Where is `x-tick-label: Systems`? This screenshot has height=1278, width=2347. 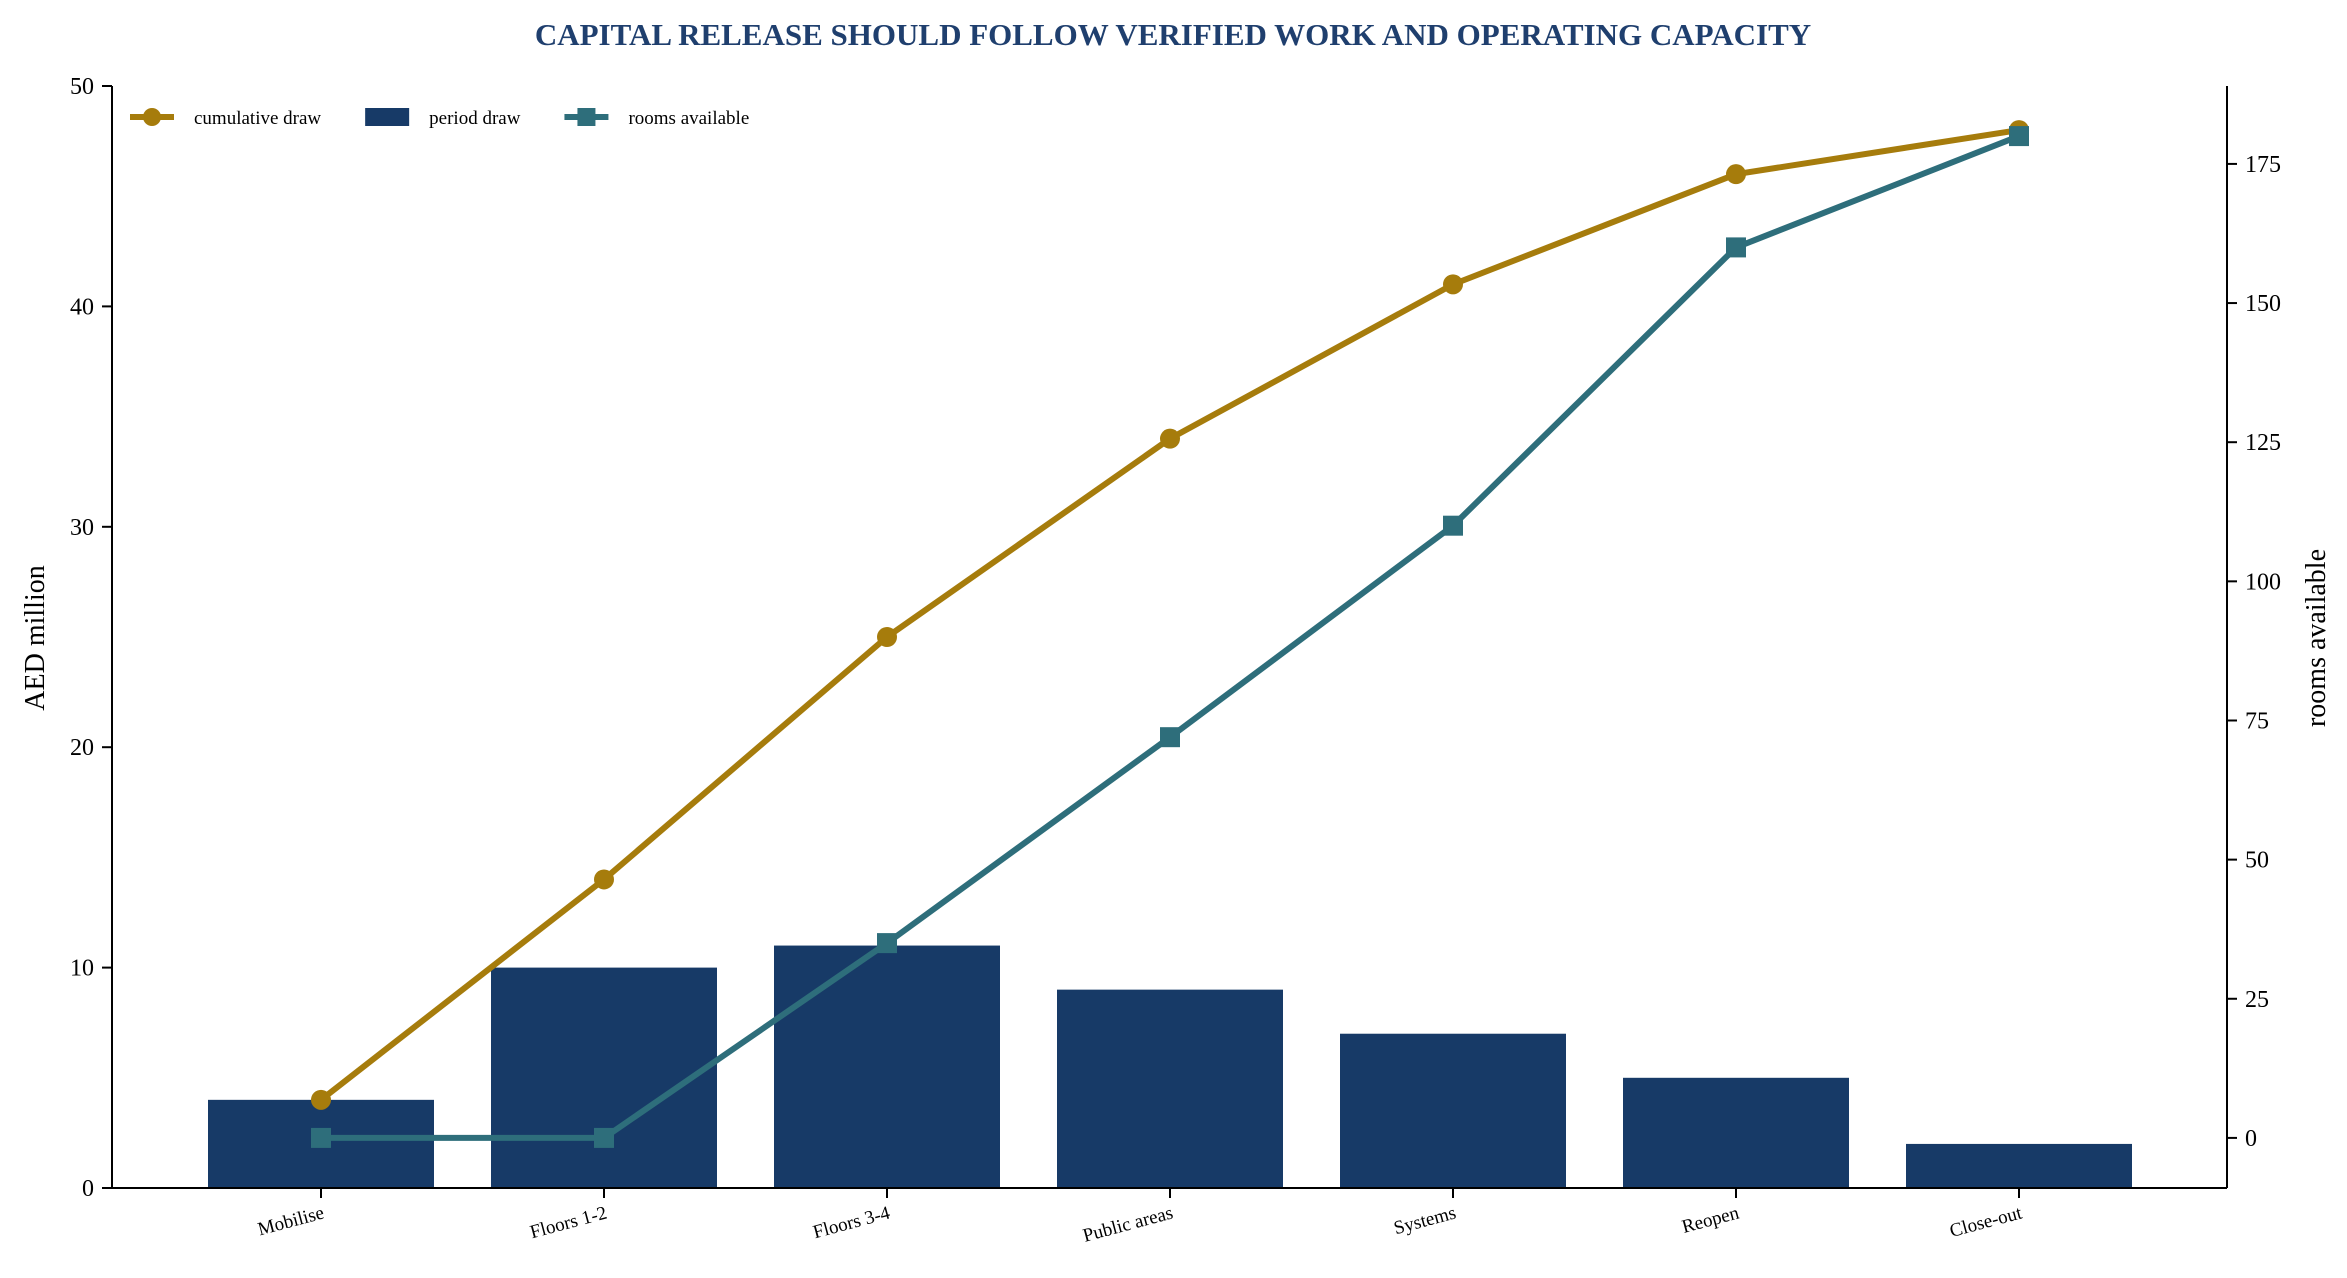
x-tick-label: Systems is located at coordinates (1425, 1221).